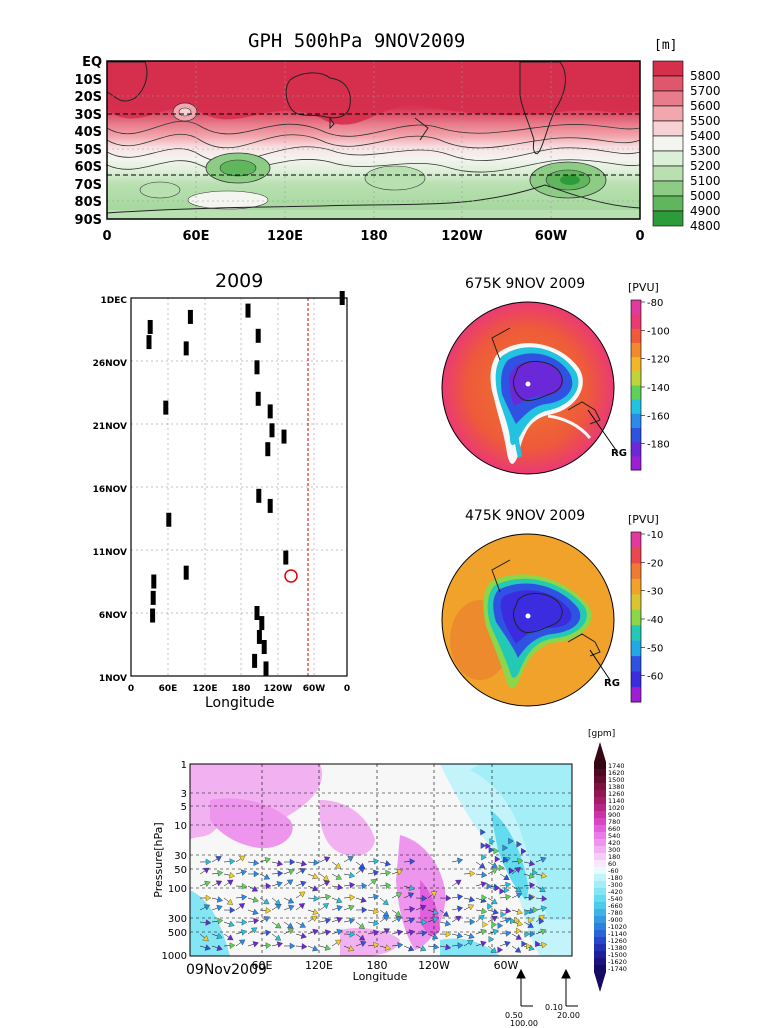 The width and height of the screenshot is (768, 1028). What do you see at coordinates (655, 386) in the screenshot?
I see `polar-675-colorbar: -80-100-120-140-160-180` at bounding box center [655, 386].